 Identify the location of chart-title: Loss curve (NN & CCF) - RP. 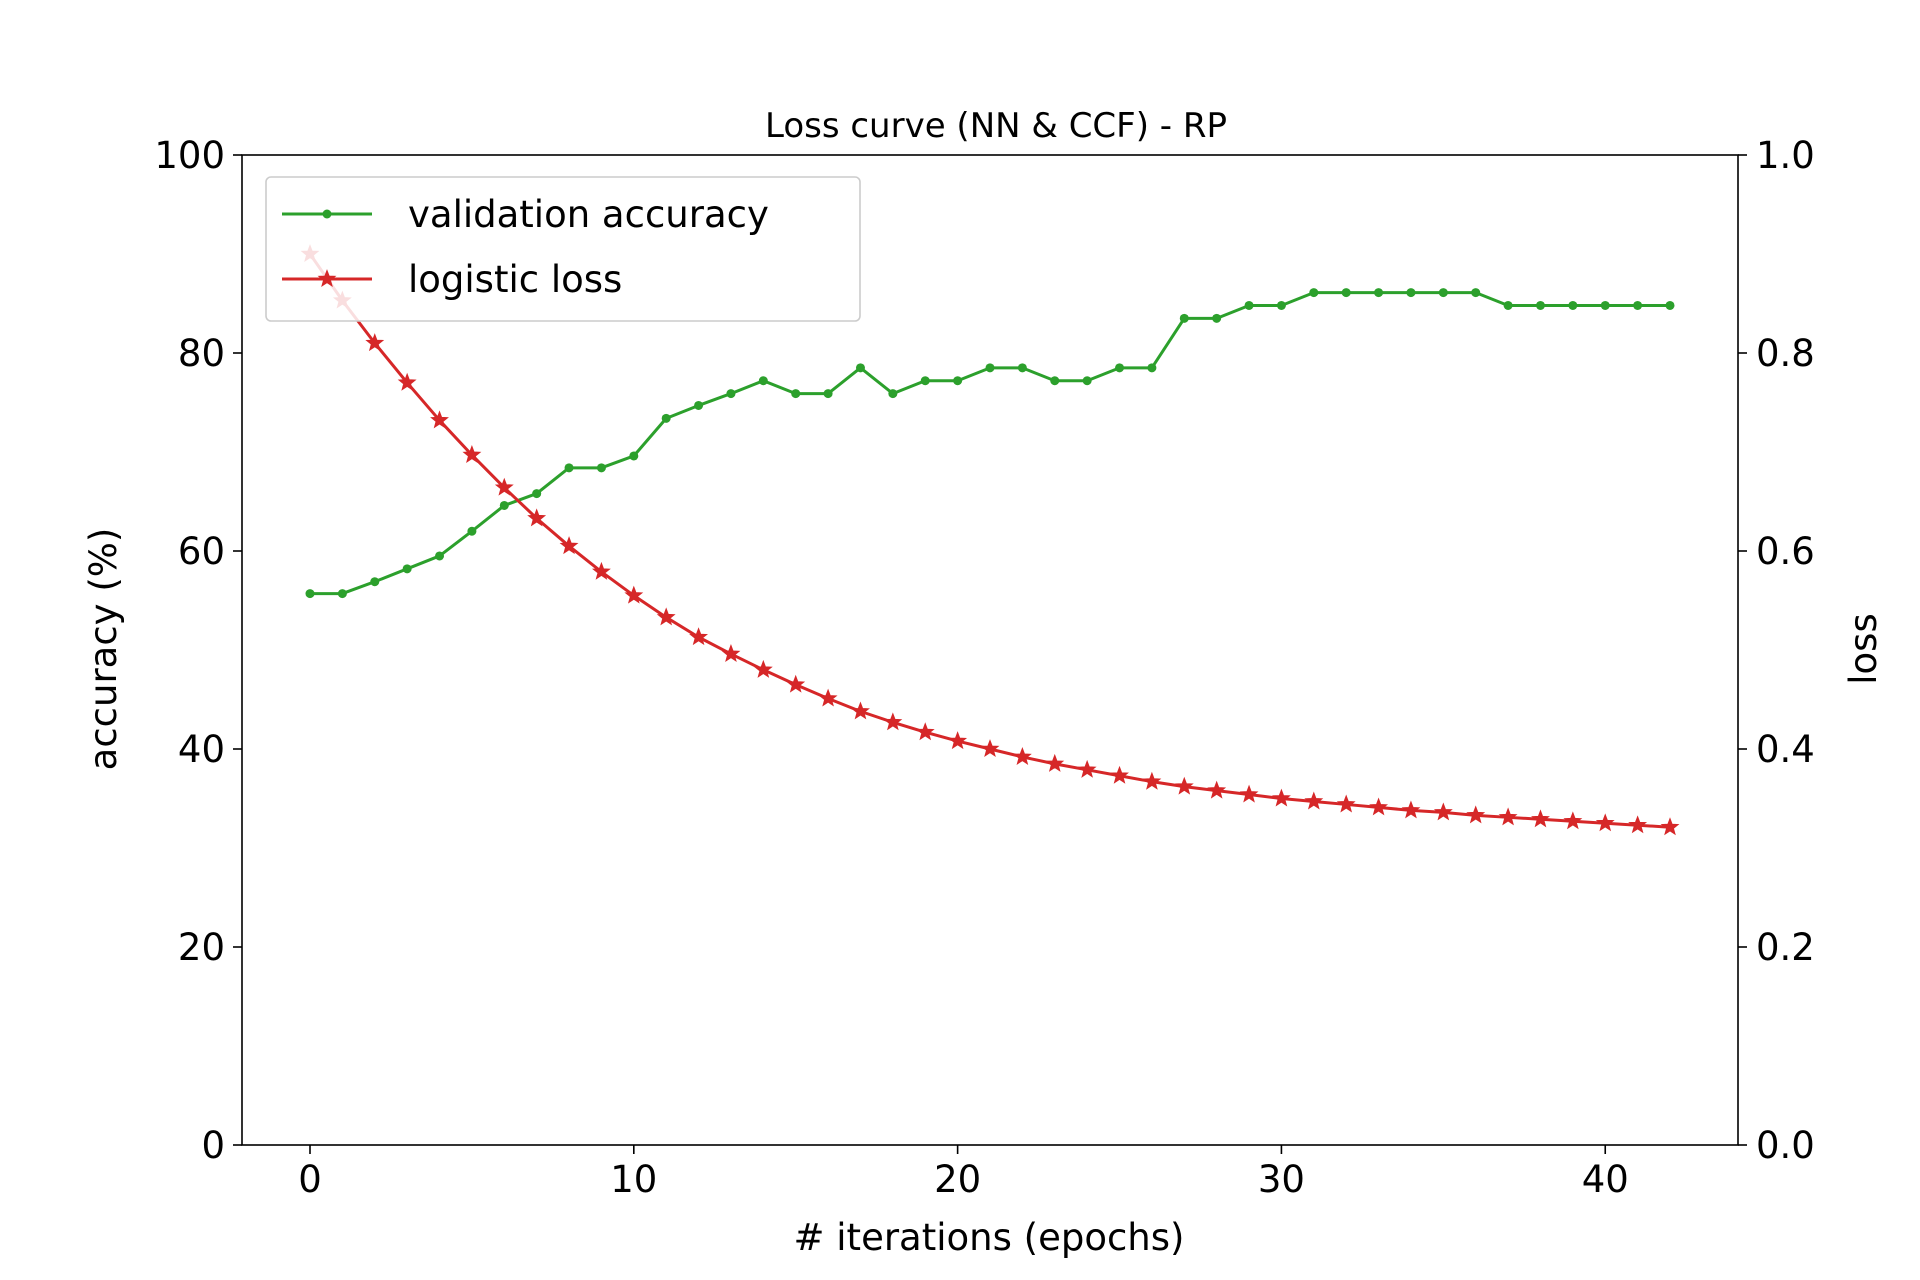
(996, 126).